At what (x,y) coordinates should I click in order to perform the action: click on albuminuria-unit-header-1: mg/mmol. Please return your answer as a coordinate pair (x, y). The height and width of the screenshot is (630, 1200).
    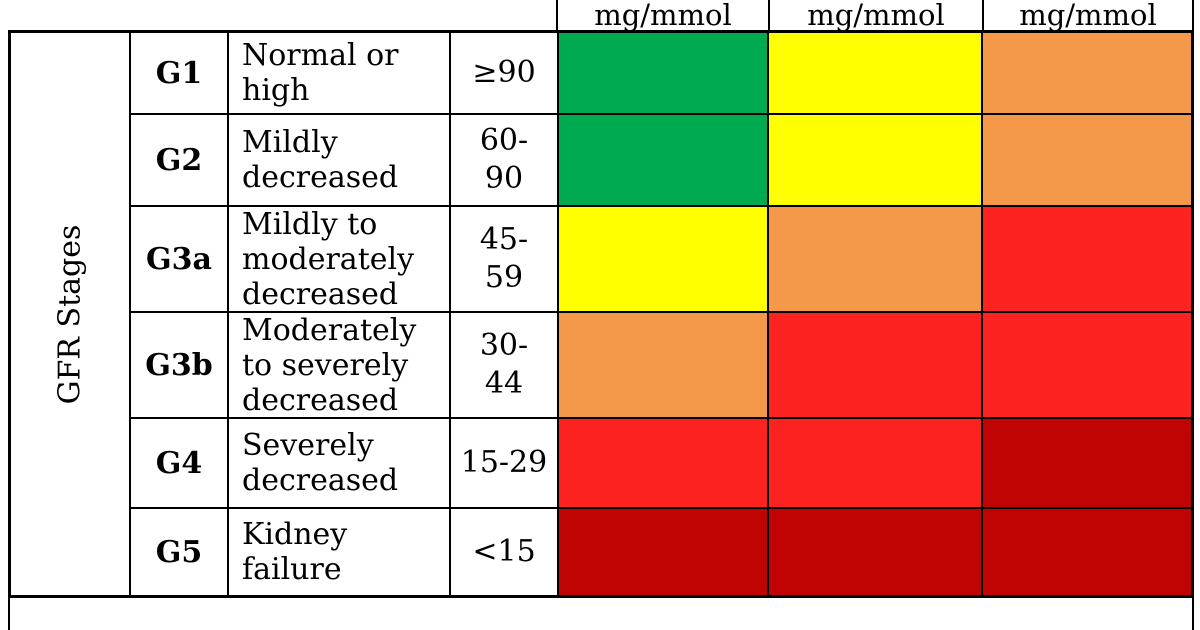
    Looking at the image, I should click on (663, 16).